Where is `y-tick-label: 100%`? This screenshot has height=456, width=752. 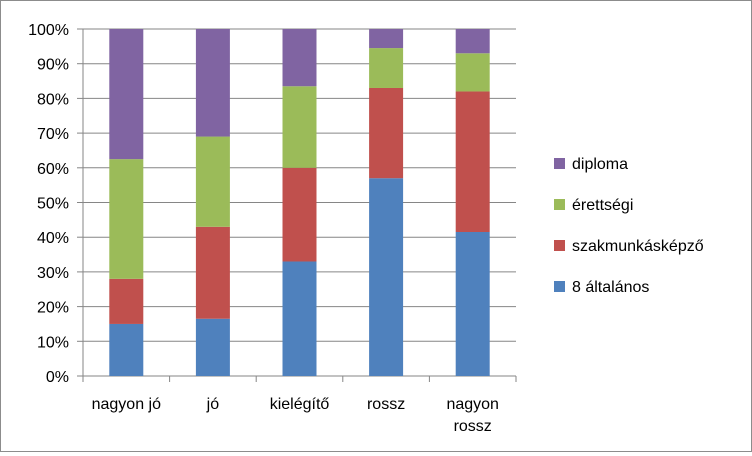
y-tick-label: 100% is located at coordinates (48, 30).